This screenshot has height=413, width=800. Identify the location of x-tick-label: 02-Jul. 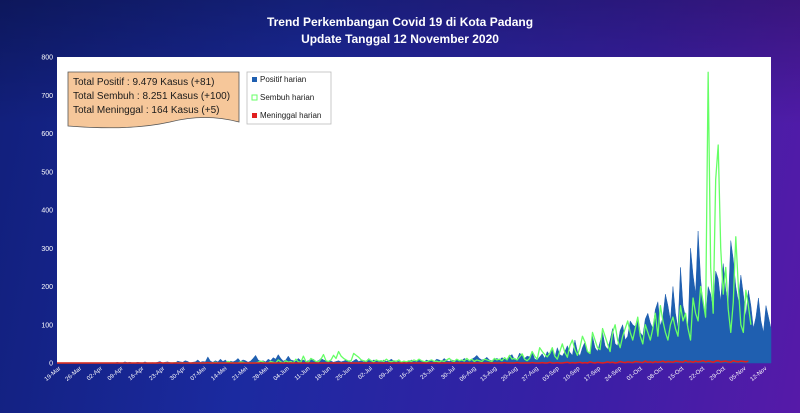
(365, 373).